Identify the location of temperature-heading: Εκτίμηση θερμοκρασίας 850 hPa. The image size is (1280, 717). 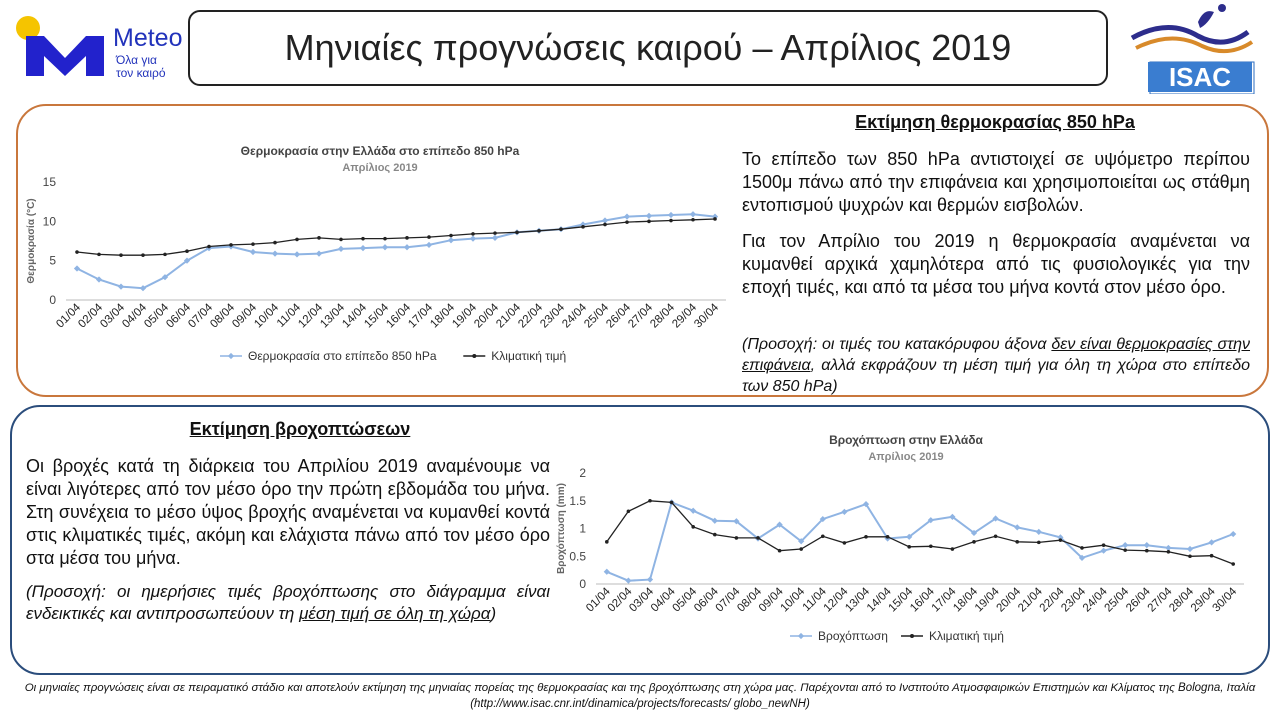
(995, 122).